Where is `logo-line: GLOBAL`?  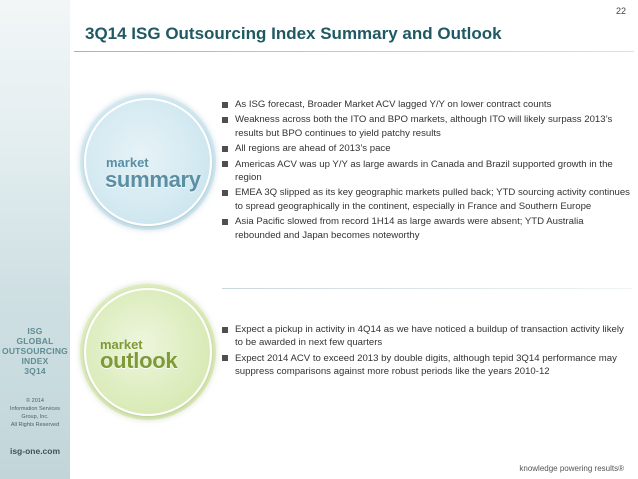 logo-line: GLOBAL is located at coordinates (35, 341).